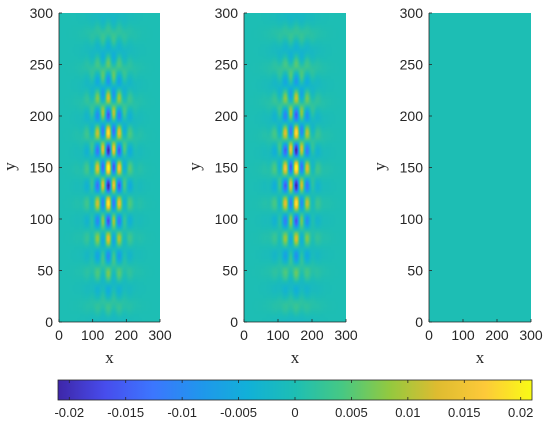 This screenshot has height=430, width=550. What do you see at coordinates (351, 412) in the screenshot?
I see `colorbar-tick-label: 0.005` at bounding box center [351, 412].